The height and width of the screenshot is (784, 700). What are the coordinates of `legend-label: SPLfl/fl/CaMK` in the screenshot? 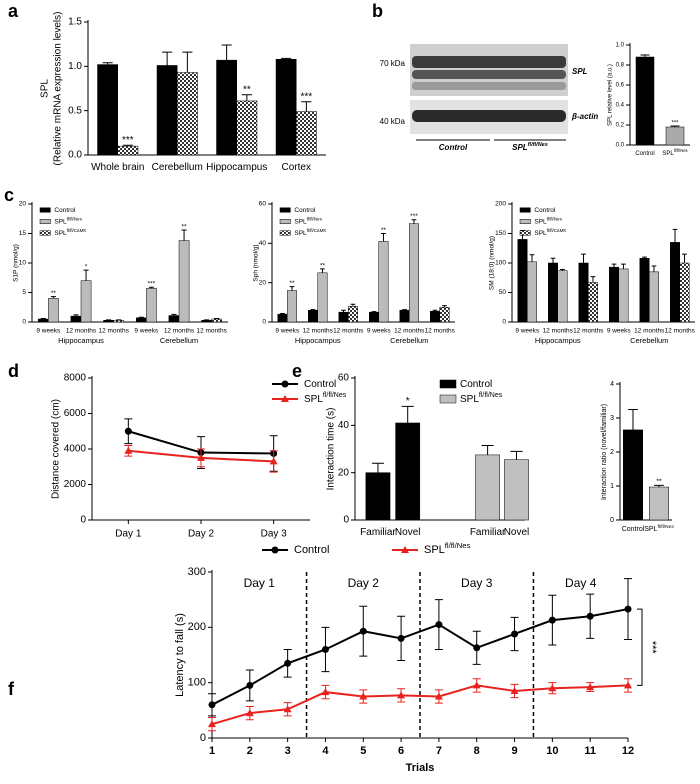 It's located at (70, 232).